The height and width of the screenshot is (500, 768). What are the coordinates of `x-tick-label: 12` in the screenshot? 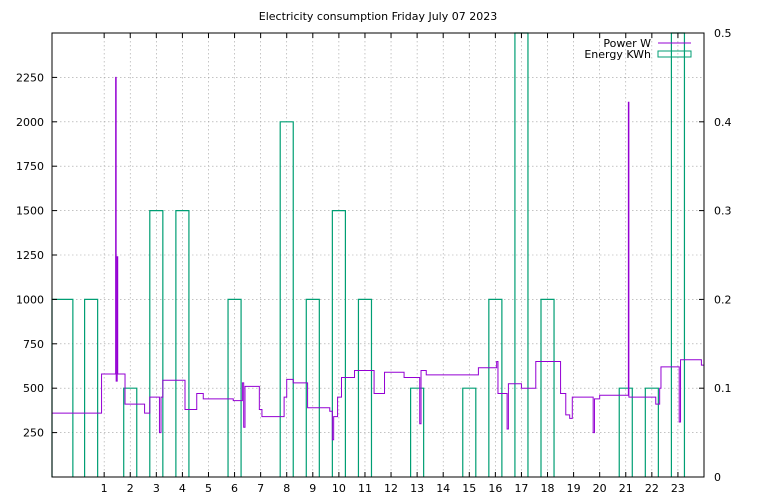 It's located at (391, 488).